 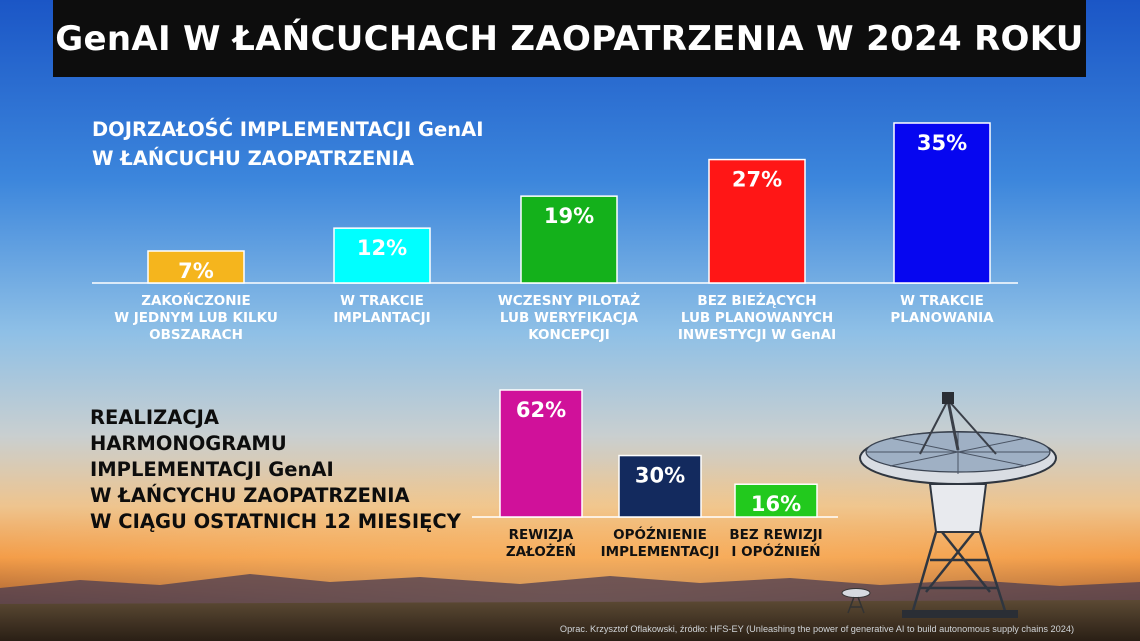 I want to click on category-label-1: REWIZJA ZAŁOŻEŃ, so click(x=541, y=543).